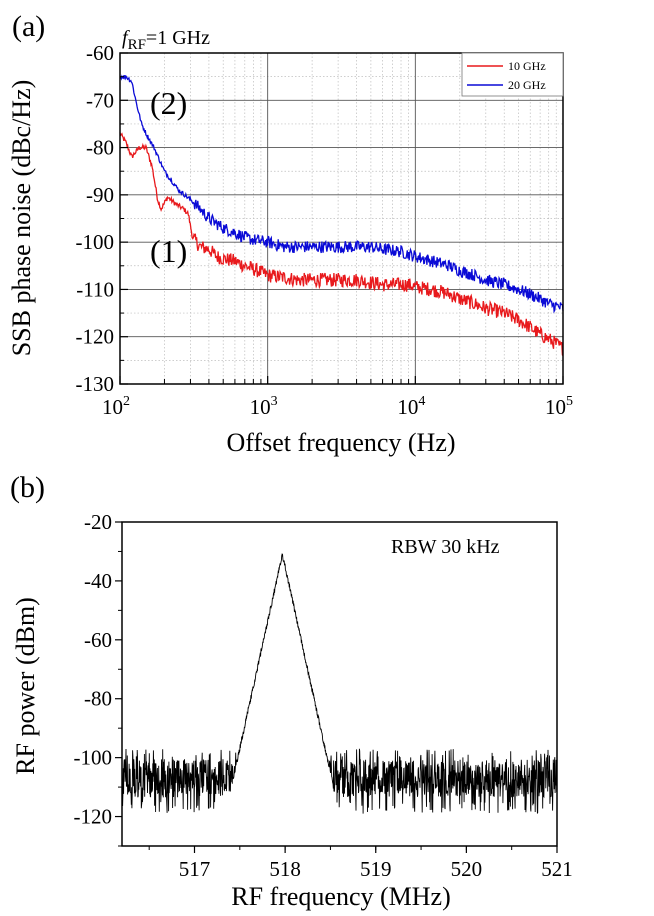 This screenshot has height=916, width=654. What do you see at coordinates (100, 100) in the screenshot?
I see `a-y-tick-label: -70` at bounding box center [100, 100].